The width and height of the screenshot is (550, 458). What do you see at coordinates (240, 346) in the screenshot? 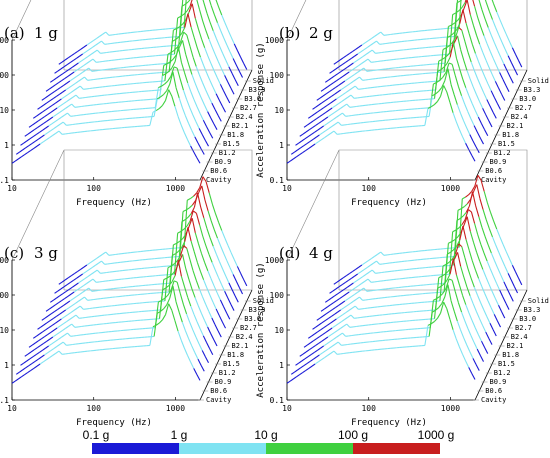
I see `series-label: B2.1` at bounding box center [240, 346].